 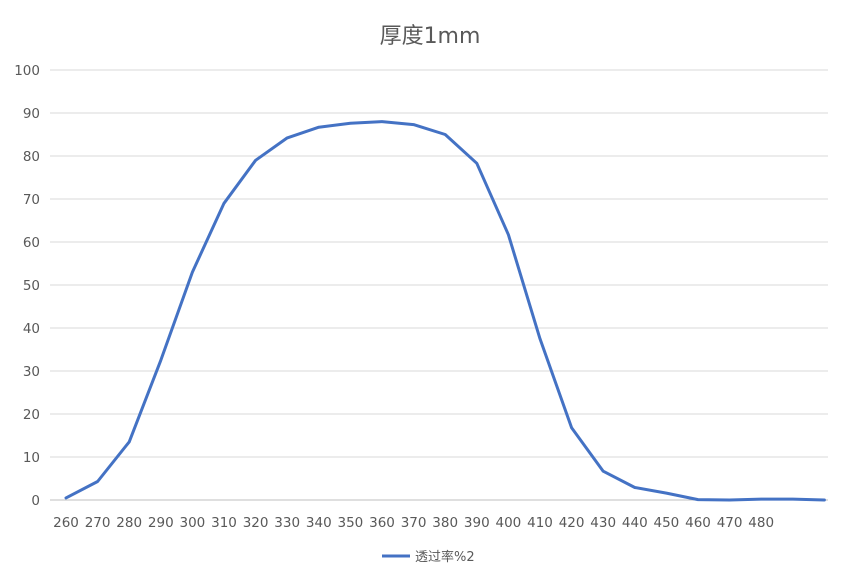 I want to click on x-tick-label: 480, so click(x=761, y=523).